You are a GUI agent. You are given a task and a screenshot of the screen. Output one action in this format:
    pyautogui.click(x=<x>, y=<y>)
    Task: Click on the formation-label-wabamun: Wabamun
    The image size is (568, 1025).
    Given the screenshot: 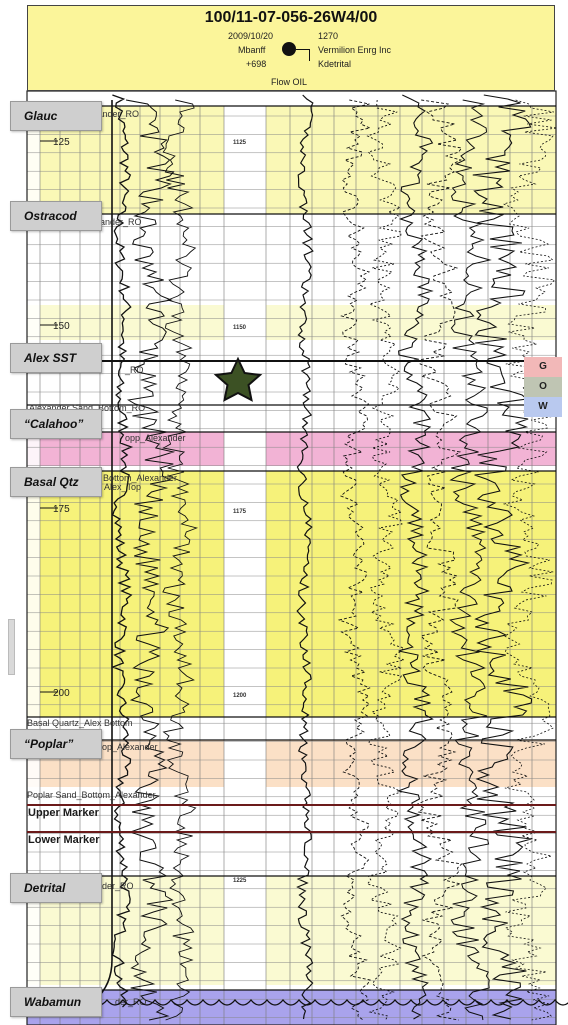 What is the action you would take?
    pyautogui.click(x=56, y=1002)
    